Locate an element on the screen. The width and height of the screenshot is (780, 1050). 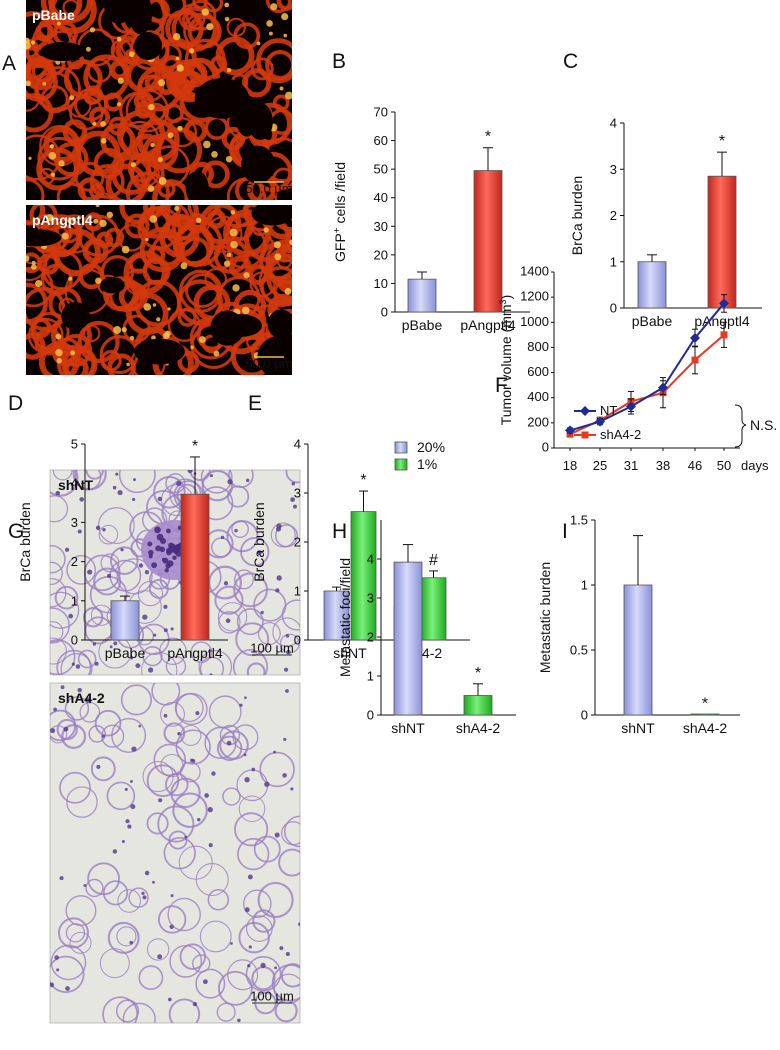
category-label: pAngptl4 is located at coordinates (487, 325).